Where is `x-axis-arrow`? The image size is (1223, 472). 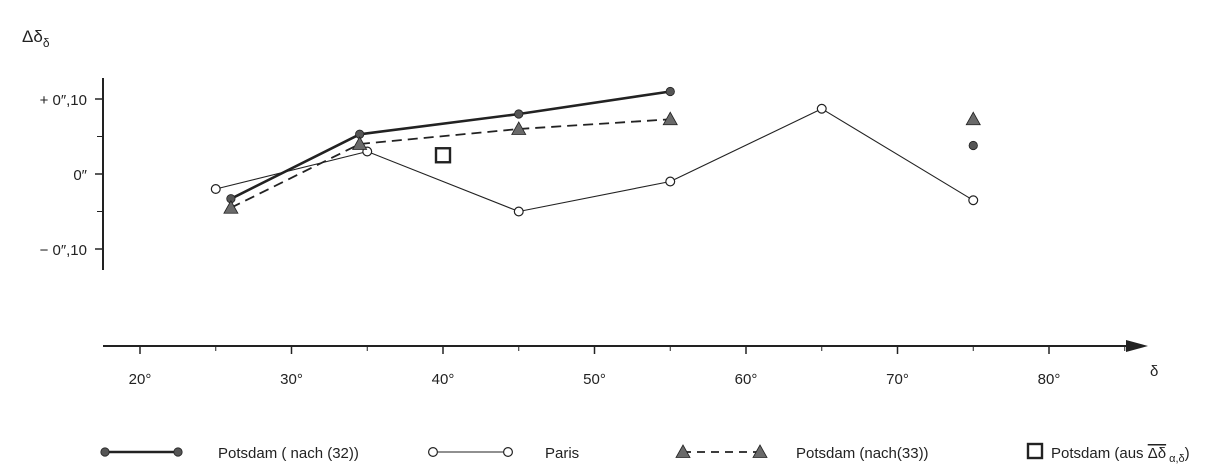
x-axis-arrow is located at coordinates (1137, 346).